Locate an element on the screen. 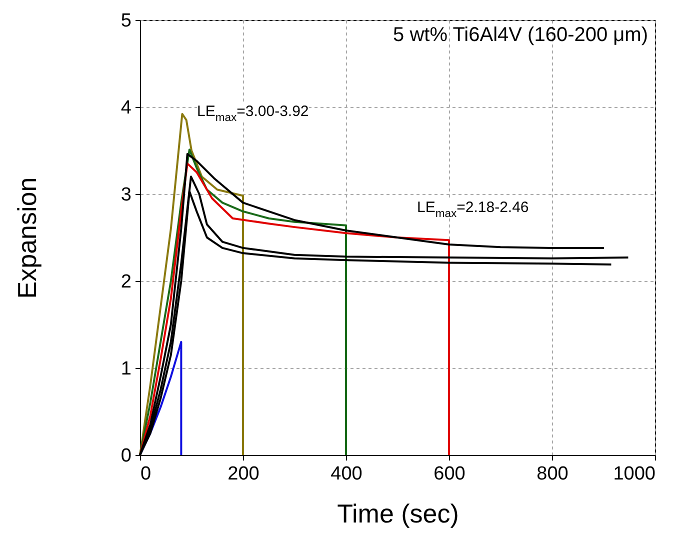 The image size is (686, 540). x-tick-label: 0 is located at coordinates (146, 474).